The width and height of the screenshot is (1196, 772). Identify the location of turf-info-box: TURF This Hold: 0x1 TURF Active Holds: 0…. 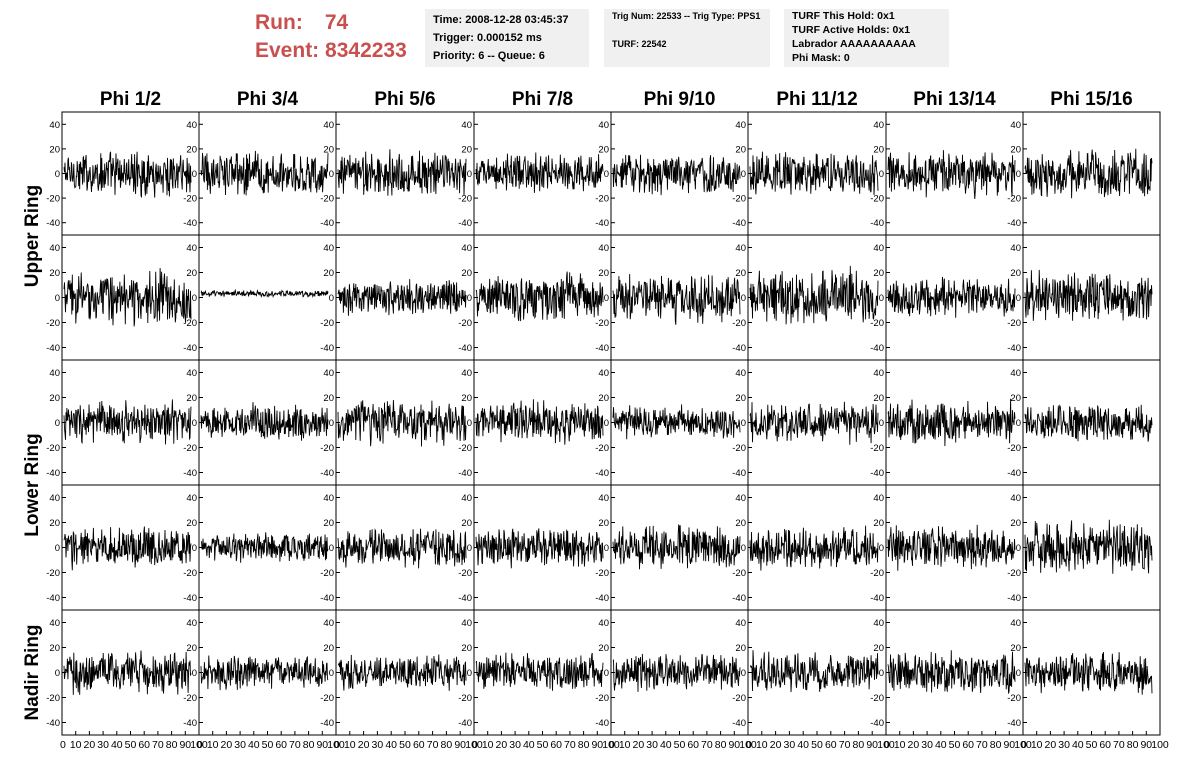
(866, 38).